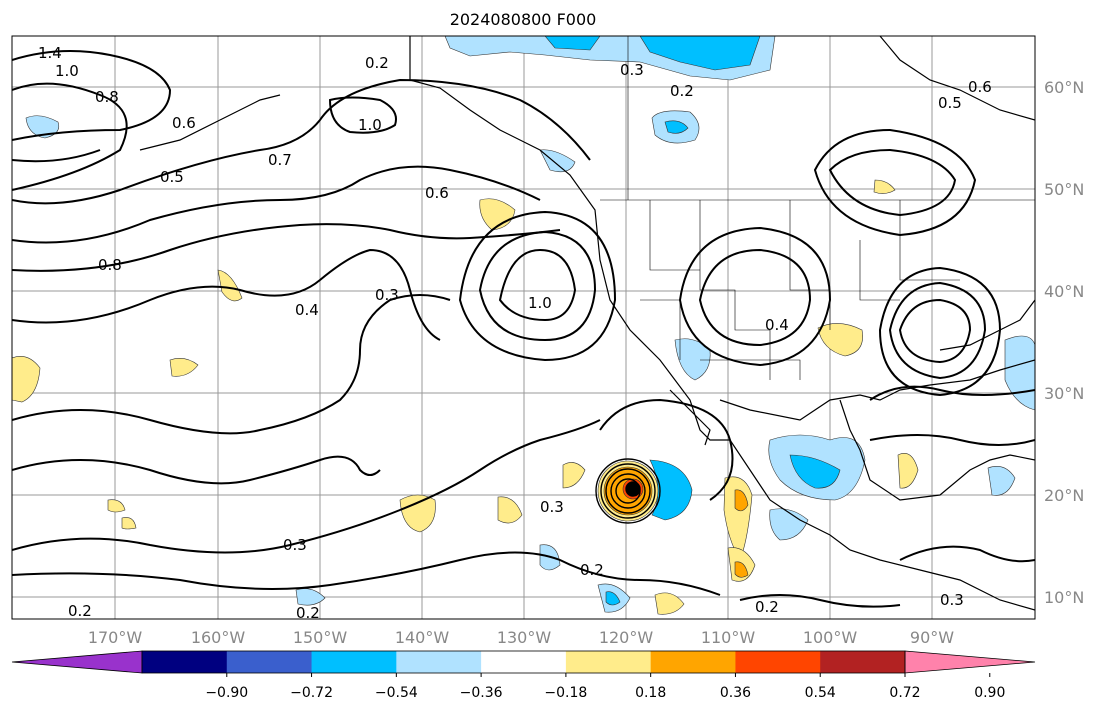 This screenshot has width=1105, height=712. Describe the element at coordinates (218, 637) in the screenshot. I see `lon-label: 160°W` at that location.